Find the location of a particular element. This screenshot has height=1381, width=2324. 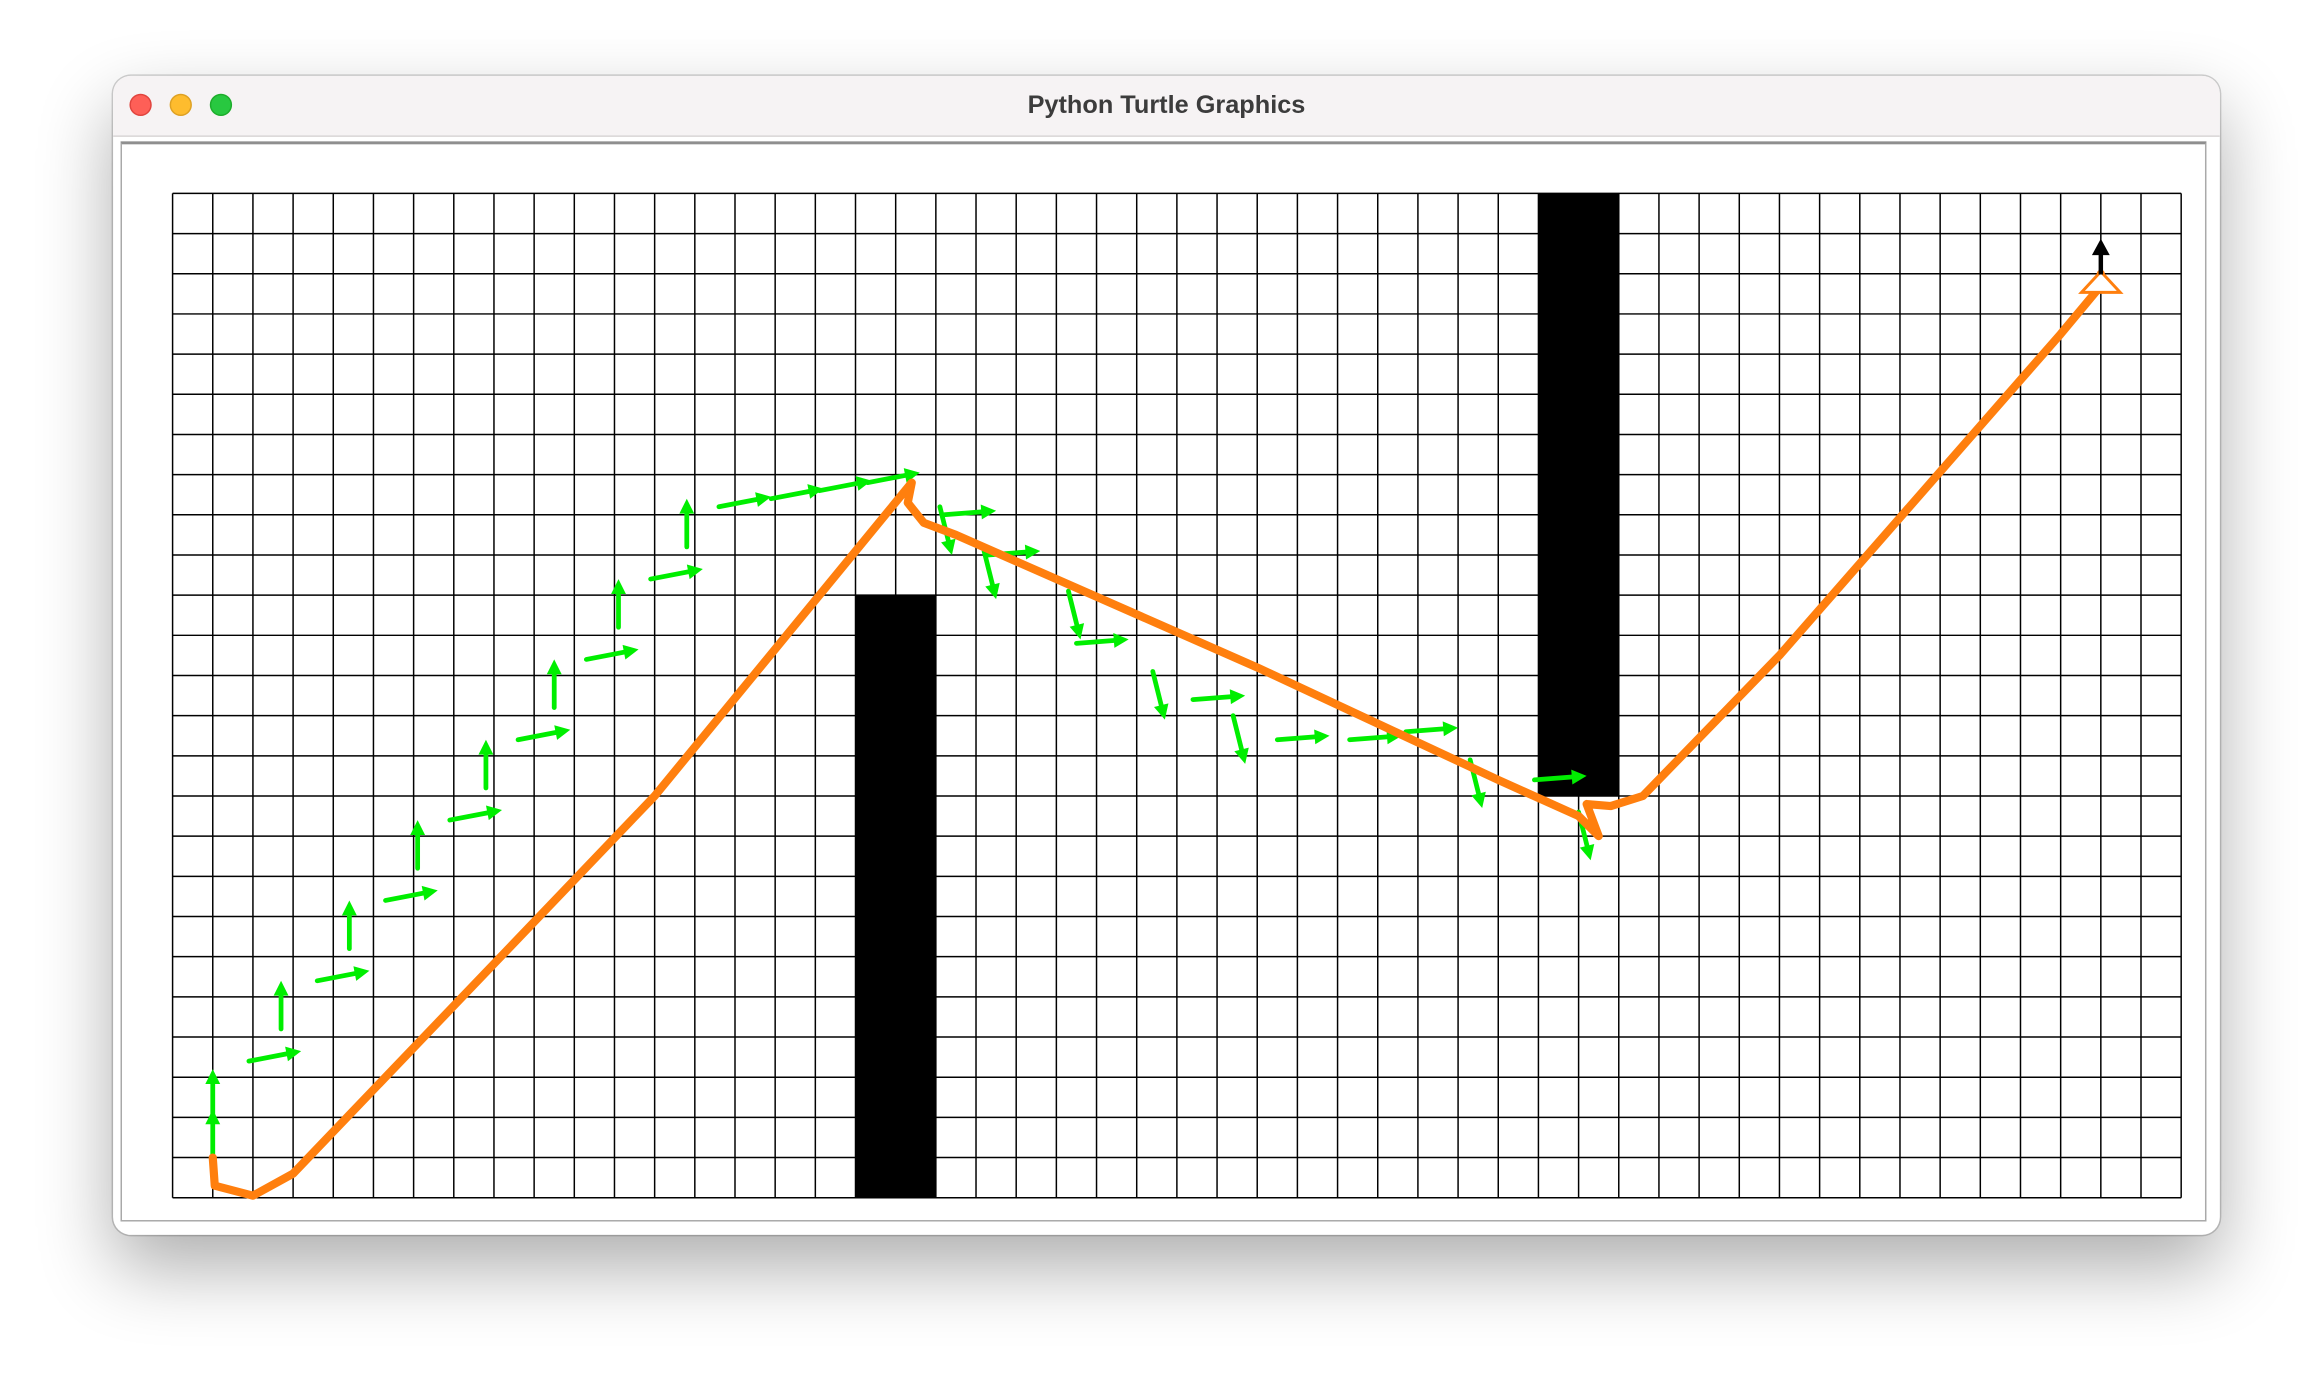

minimize-button is located at coordinates (180, 105).